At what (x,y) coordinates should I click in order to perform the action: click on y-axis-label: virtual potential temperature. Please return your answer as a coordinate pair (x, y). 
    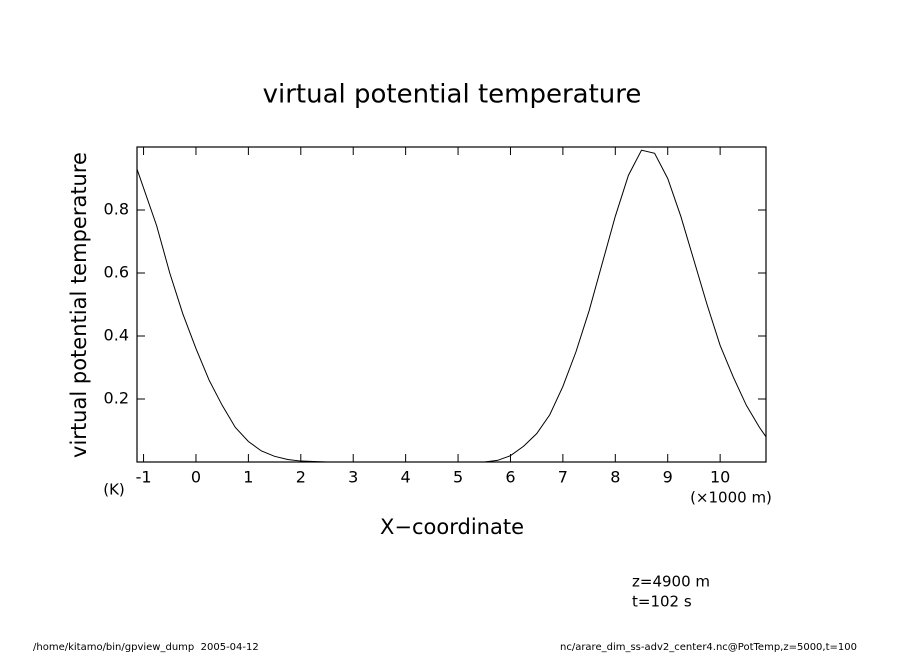
    Looking at the image, I should click on (79, 305).